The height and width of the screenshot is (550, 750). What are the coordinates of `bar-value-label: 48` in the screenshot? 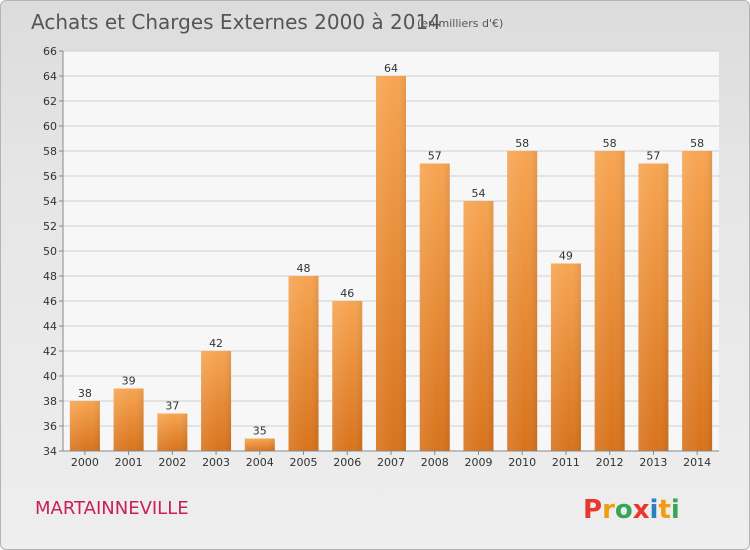 It's located at (304, 268).